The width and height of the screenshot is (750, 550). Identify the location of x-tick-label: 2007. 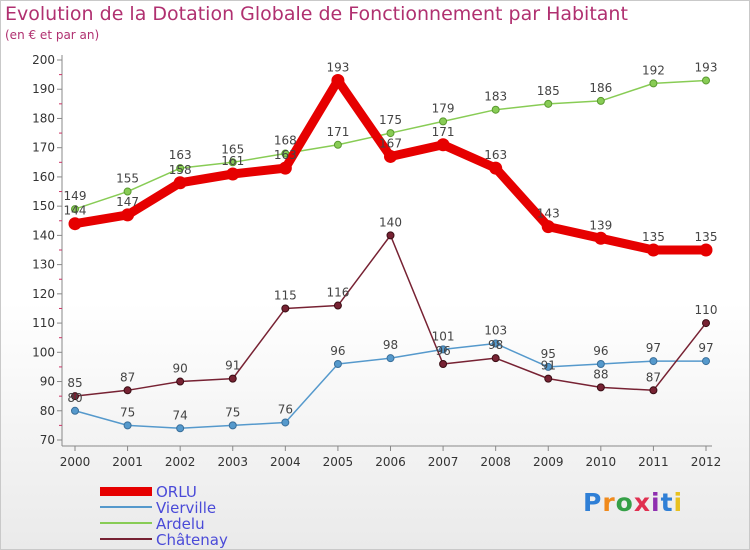
(443, 462).